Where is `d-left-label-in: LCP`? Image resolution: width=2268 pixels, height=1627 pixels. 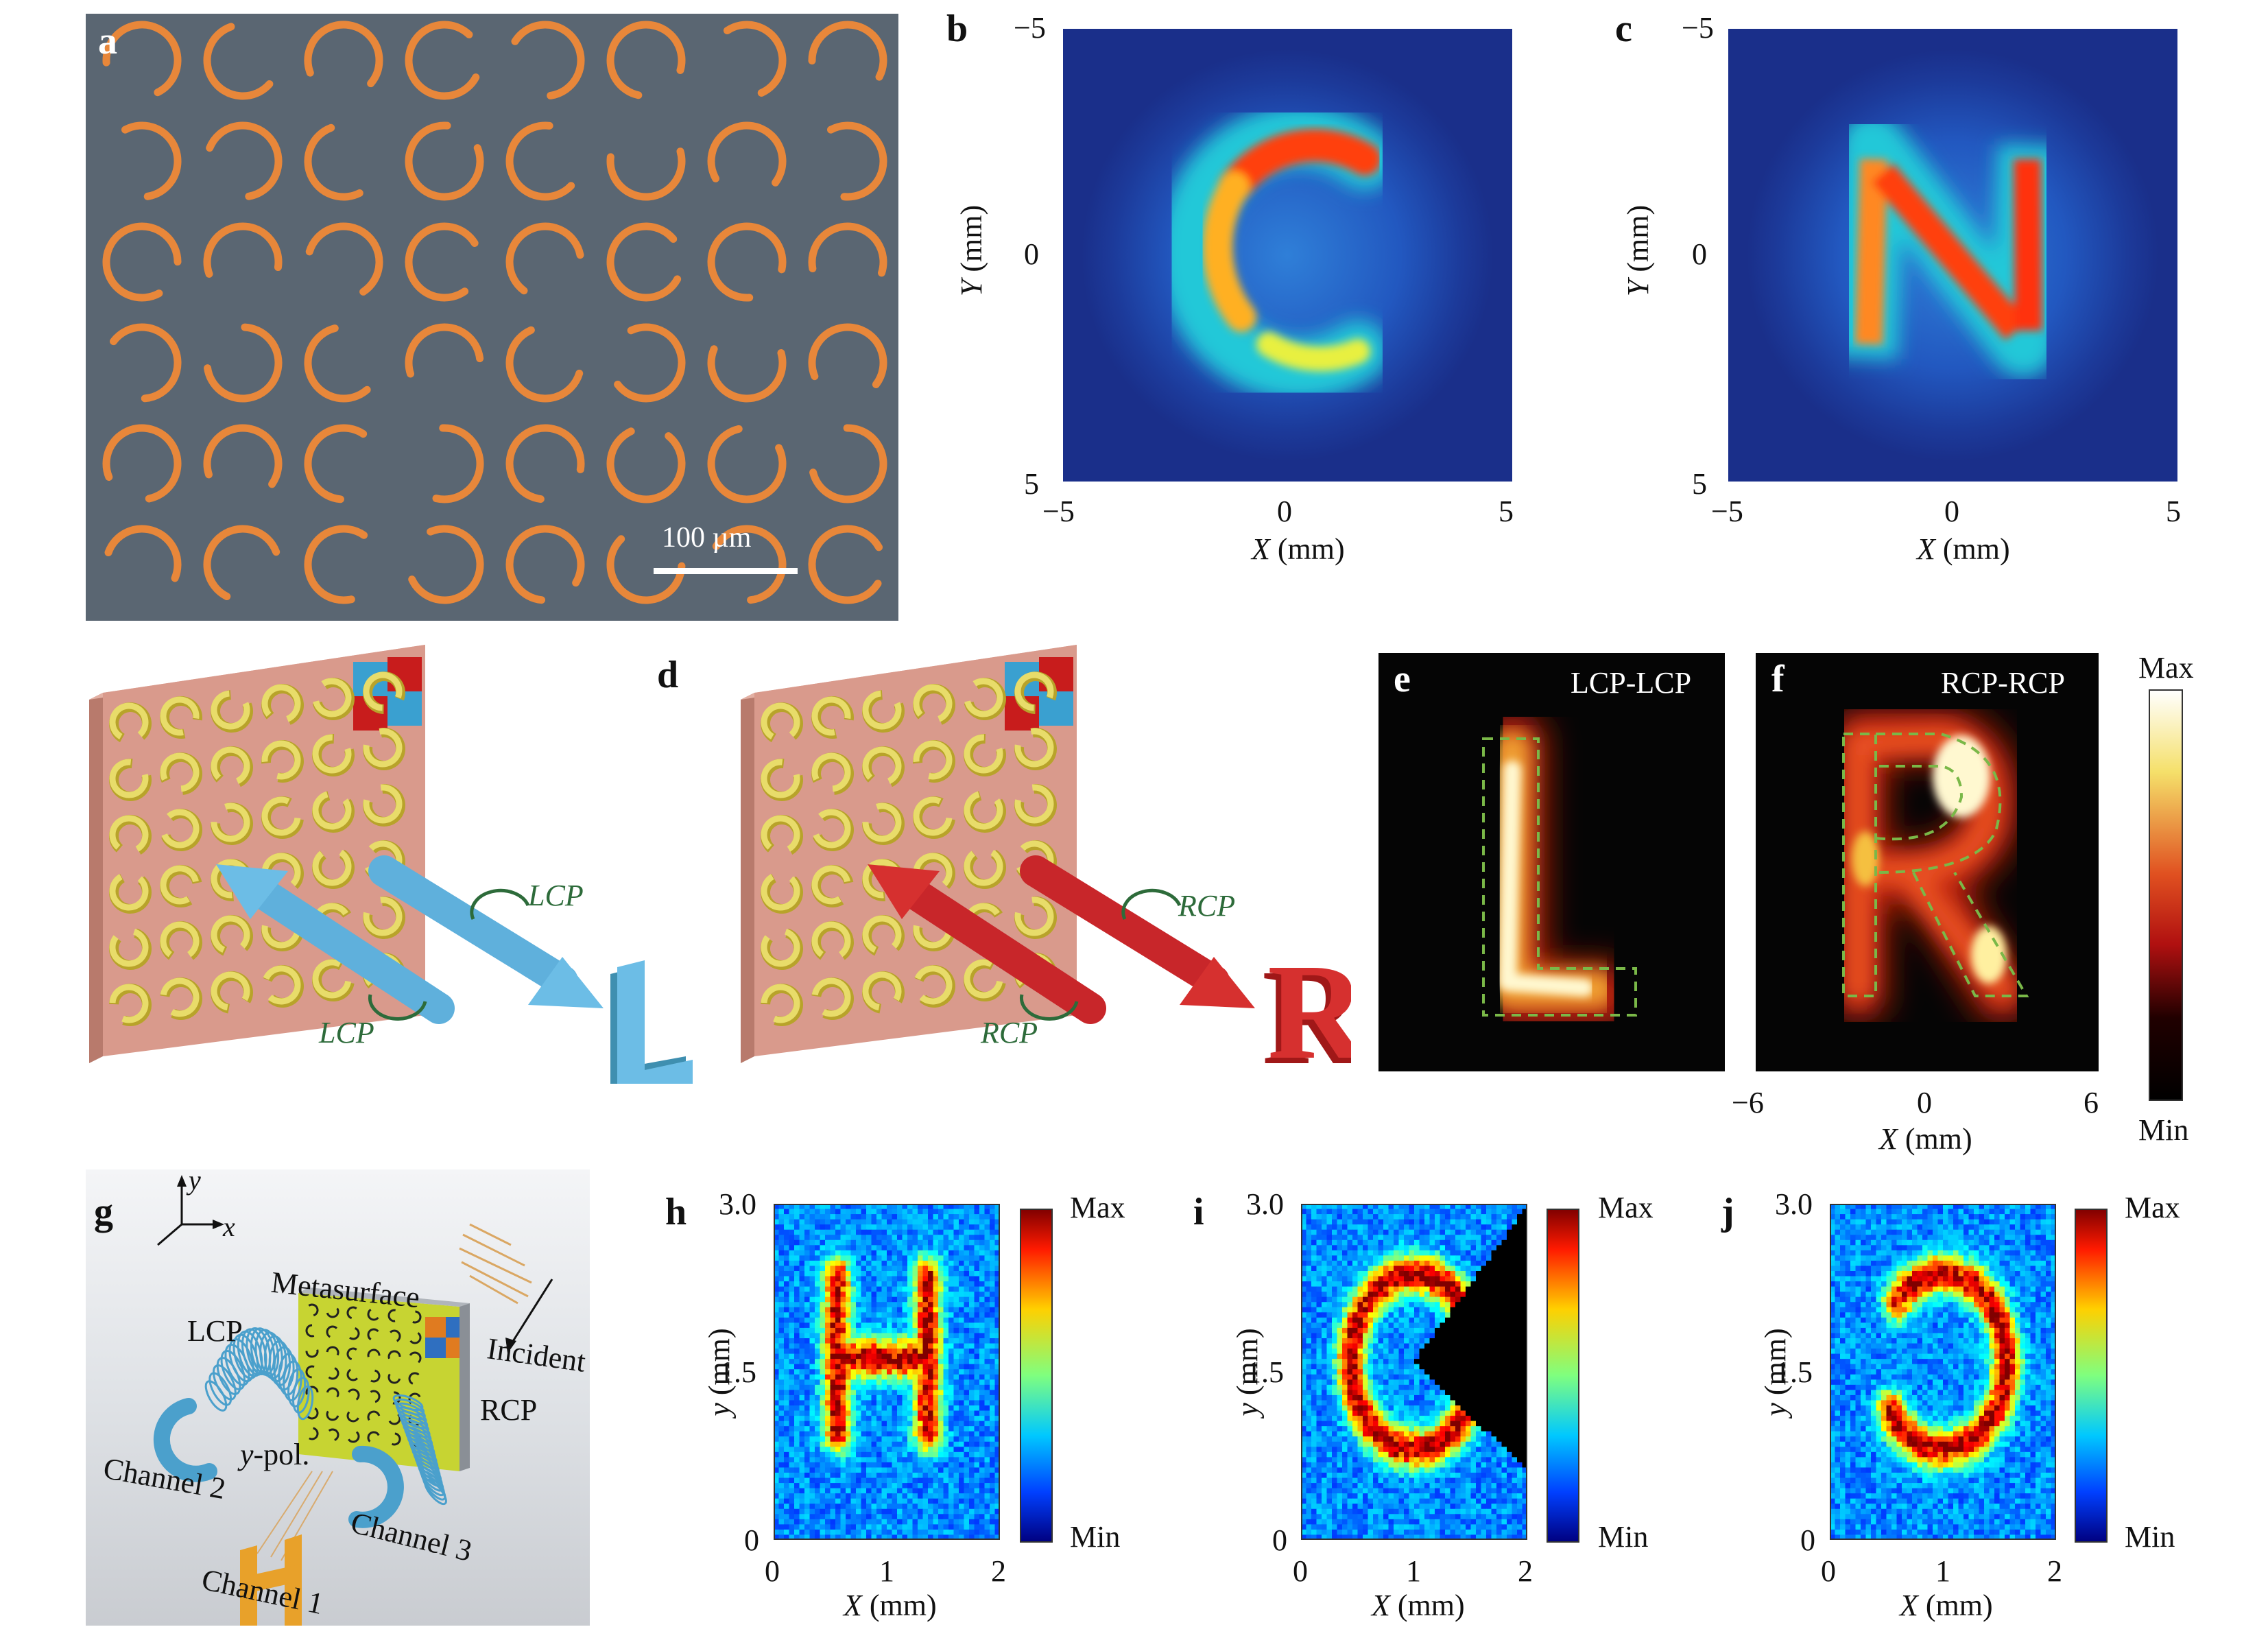
d-left-label-in: LCP is located at coordinates (346, 1032).